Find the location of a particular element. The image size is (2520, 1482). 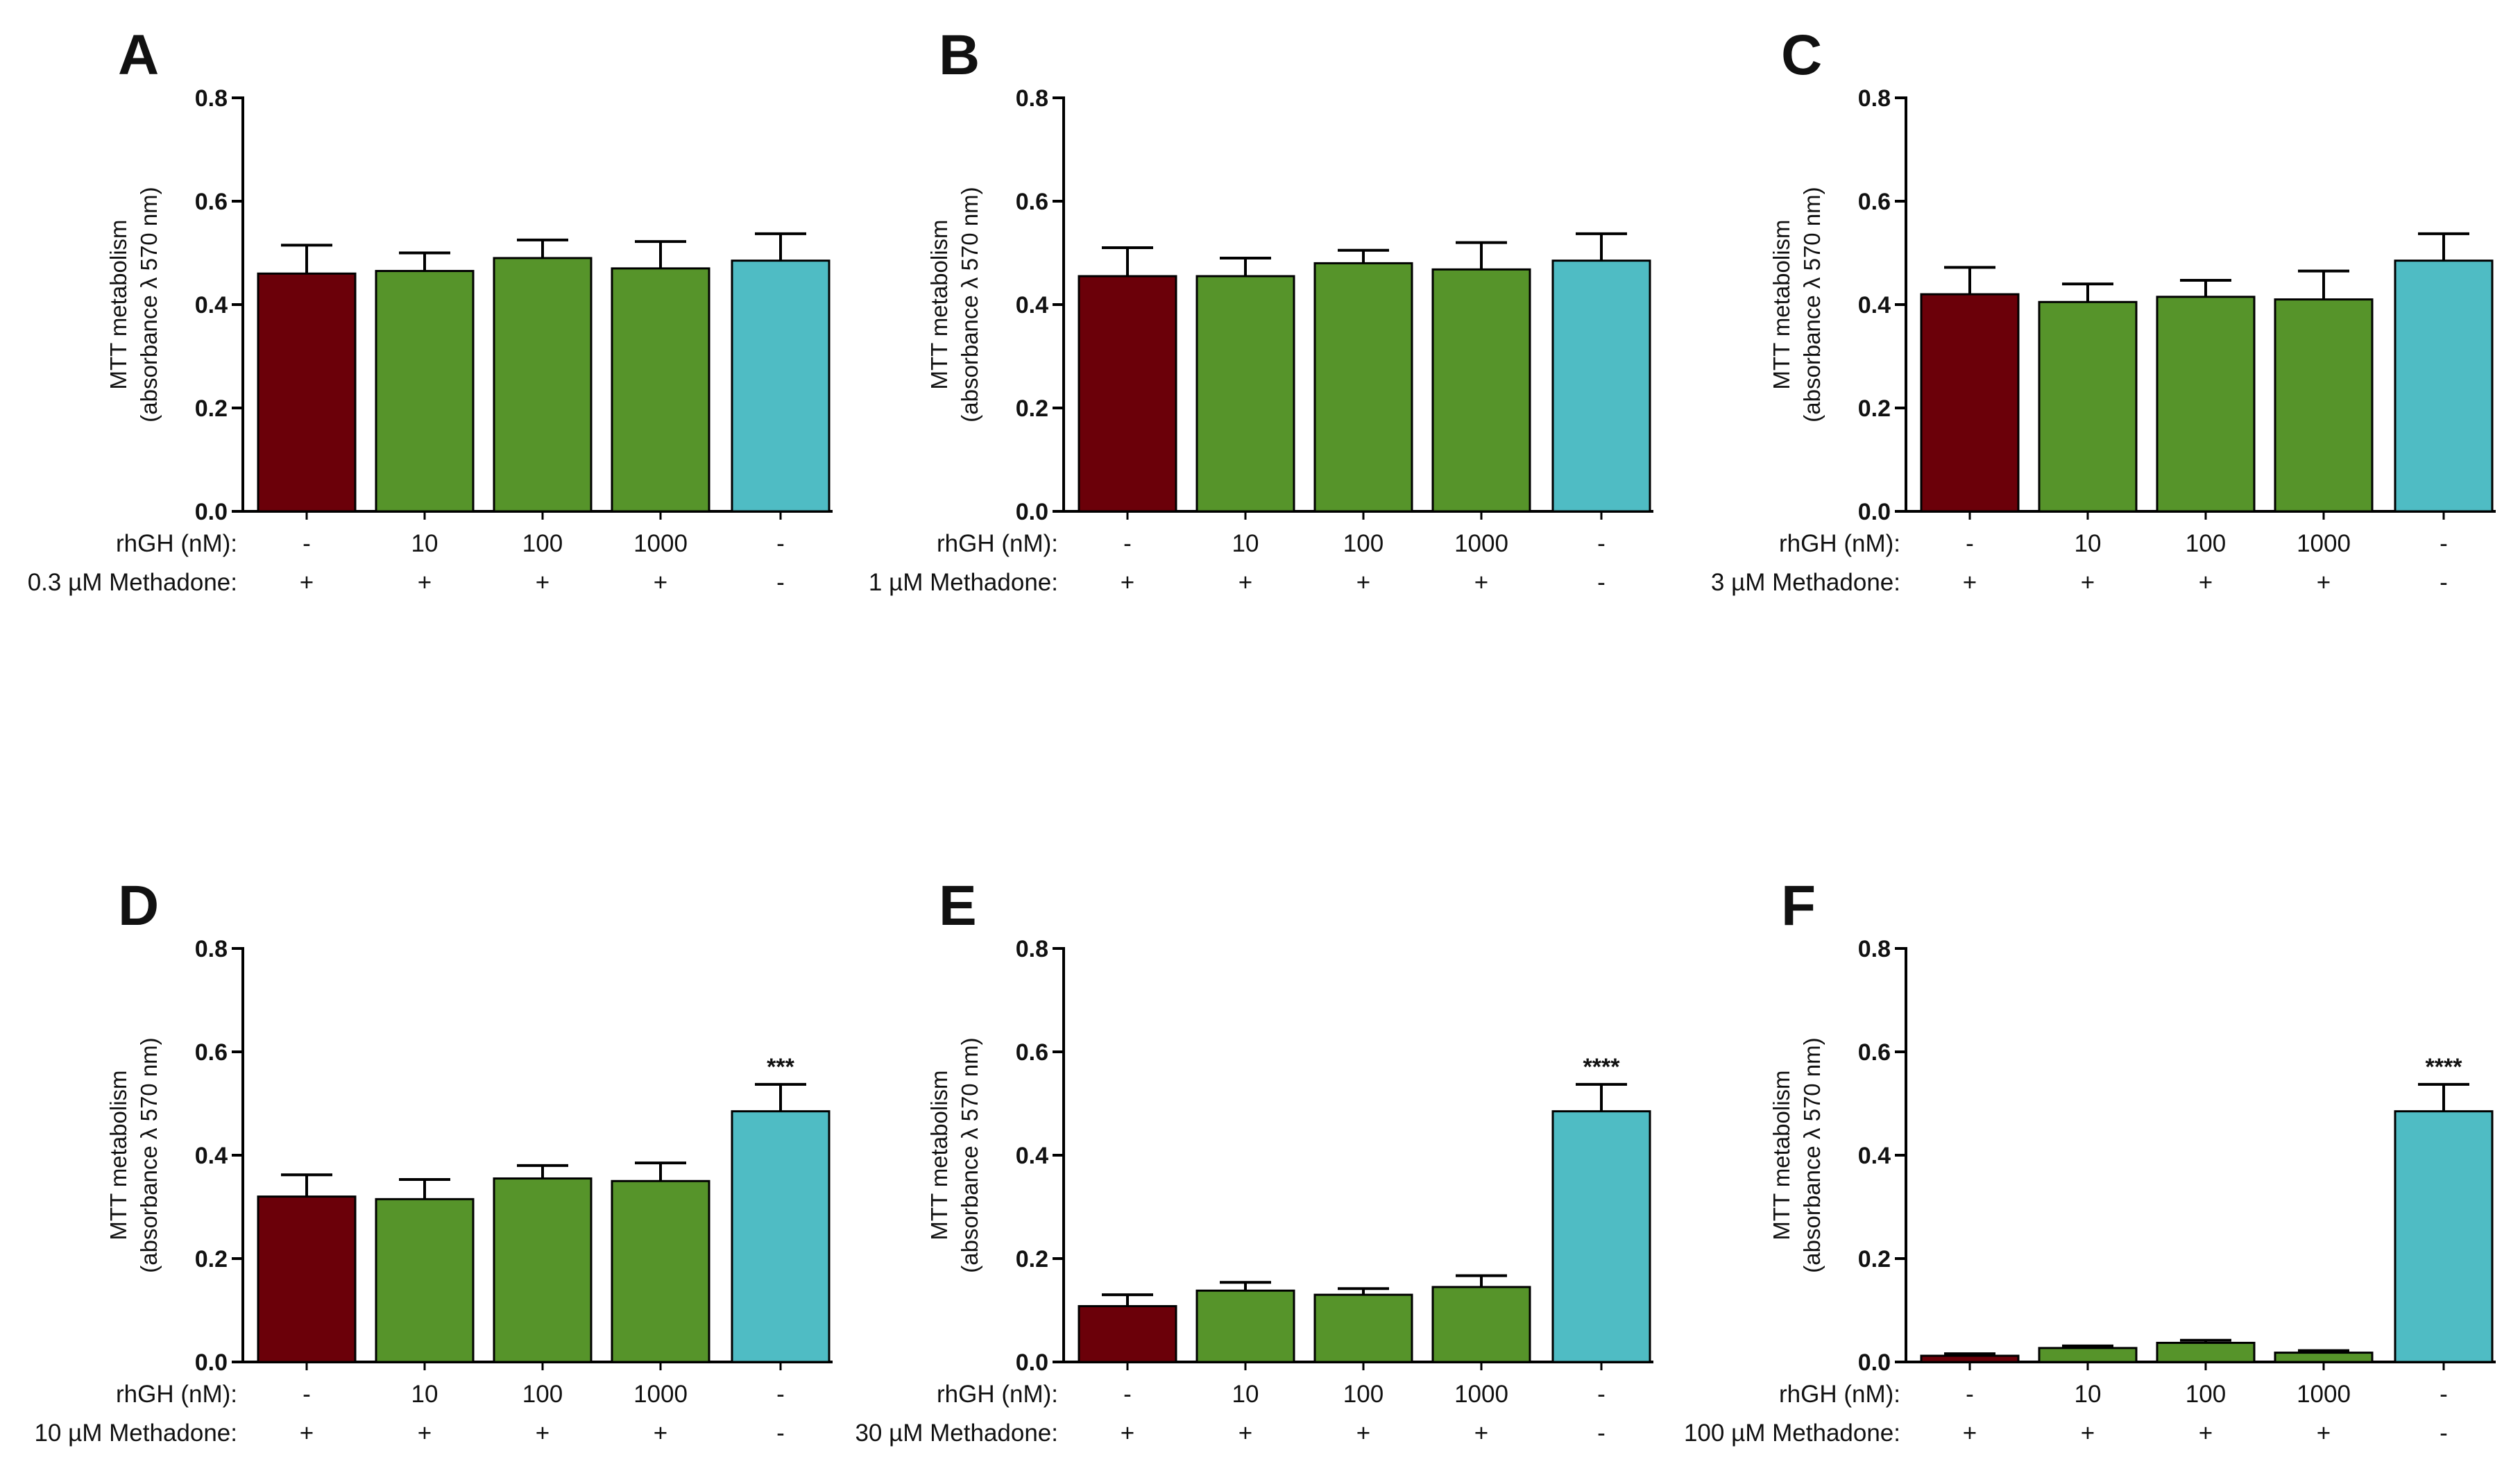

panel-d-rhgh-row-label: rhGH (nM): is located at coordinates (176, 1394).